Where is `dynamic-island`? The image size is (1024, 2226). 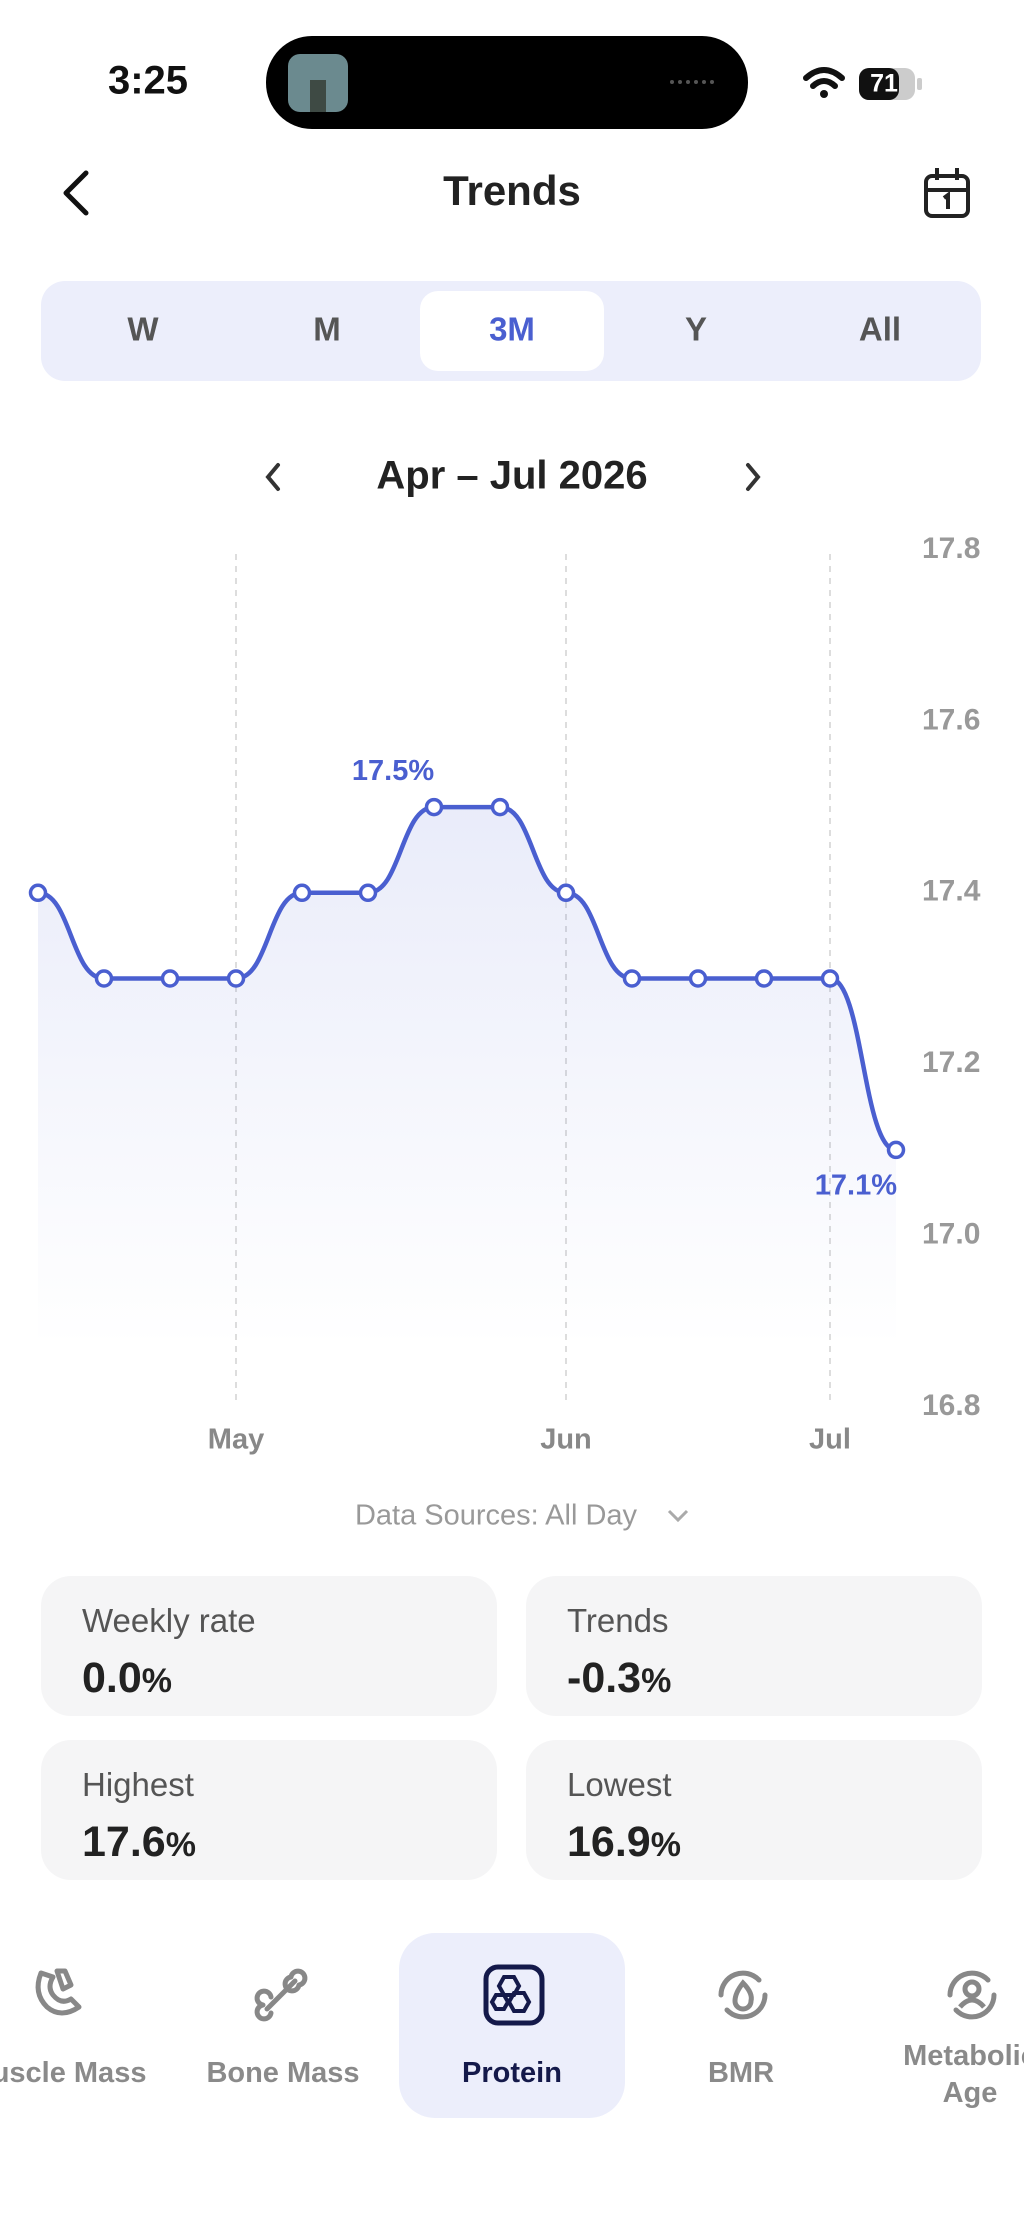
dynamic-island is located at coordinates (507, 82).